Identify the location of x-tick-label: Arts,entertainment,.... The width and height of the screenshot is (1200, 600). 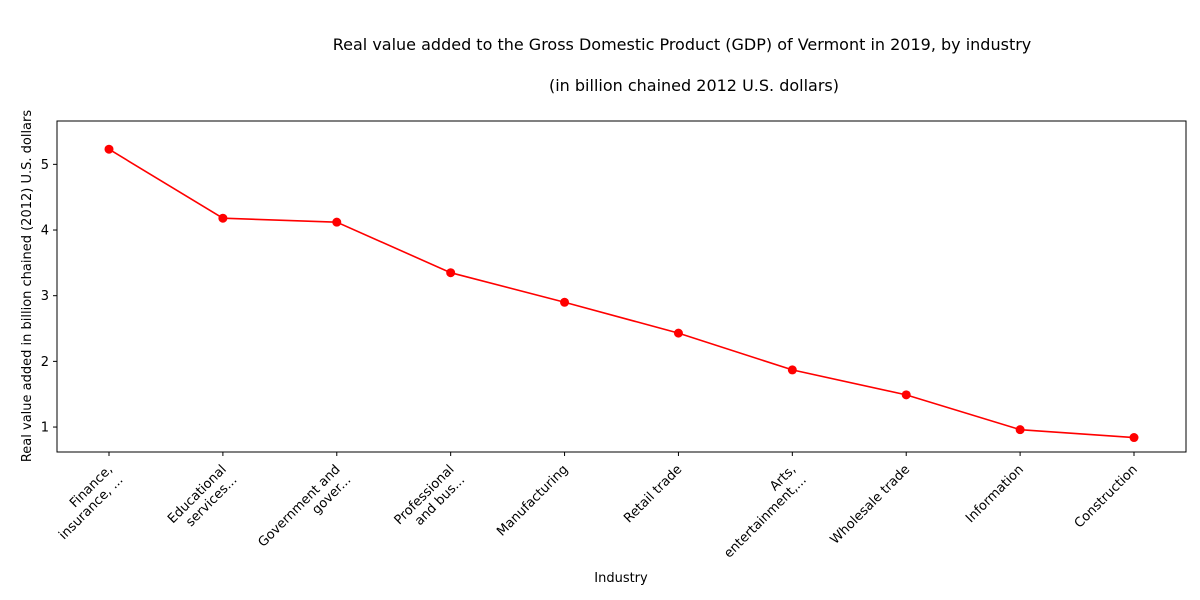
(760, 511).